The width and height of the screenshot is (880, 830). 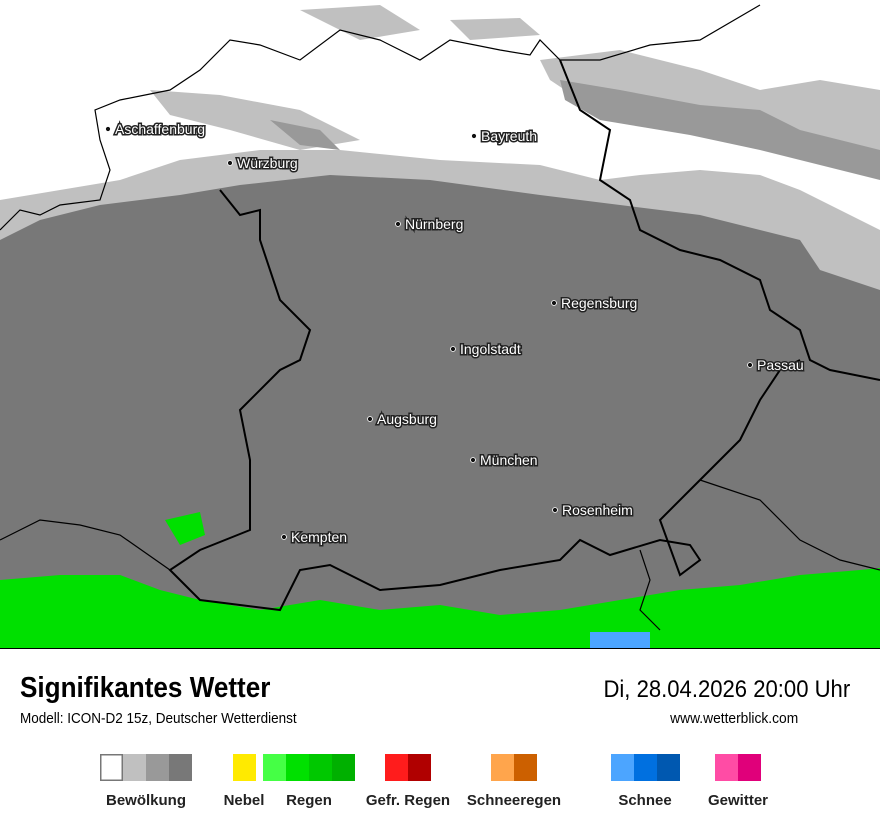 What do you see at coordinates (733, 718) in the screenshot?
I see `website-link: www.wetterblick.com` at bounding box center [733, 718].